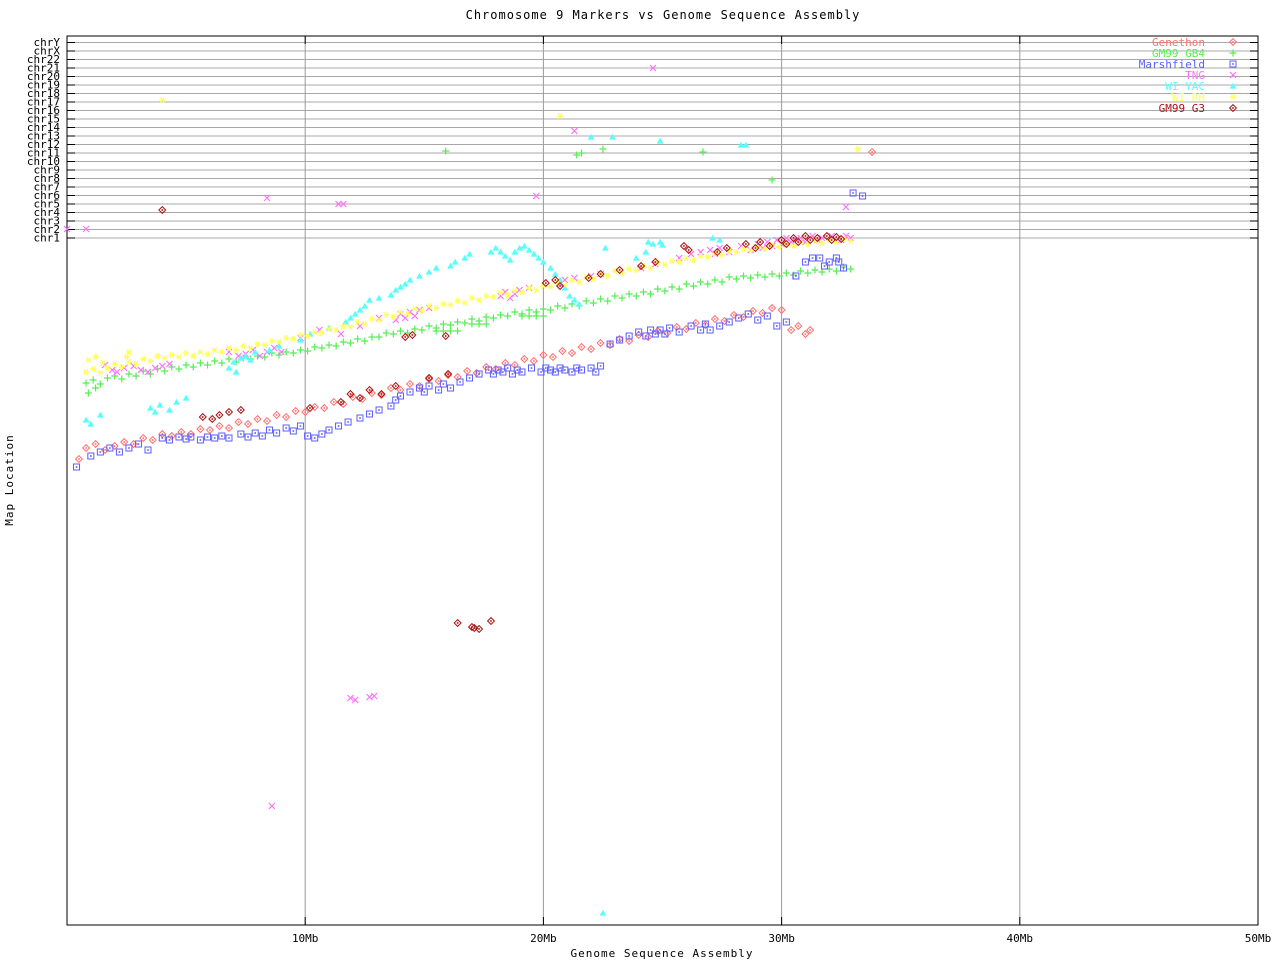 The height and width of the screenshot is (964, 1280). Describe the element at coordinates (43, 136) in the screenshot. I see `y-tick-label-chr13: chr13` at that location.